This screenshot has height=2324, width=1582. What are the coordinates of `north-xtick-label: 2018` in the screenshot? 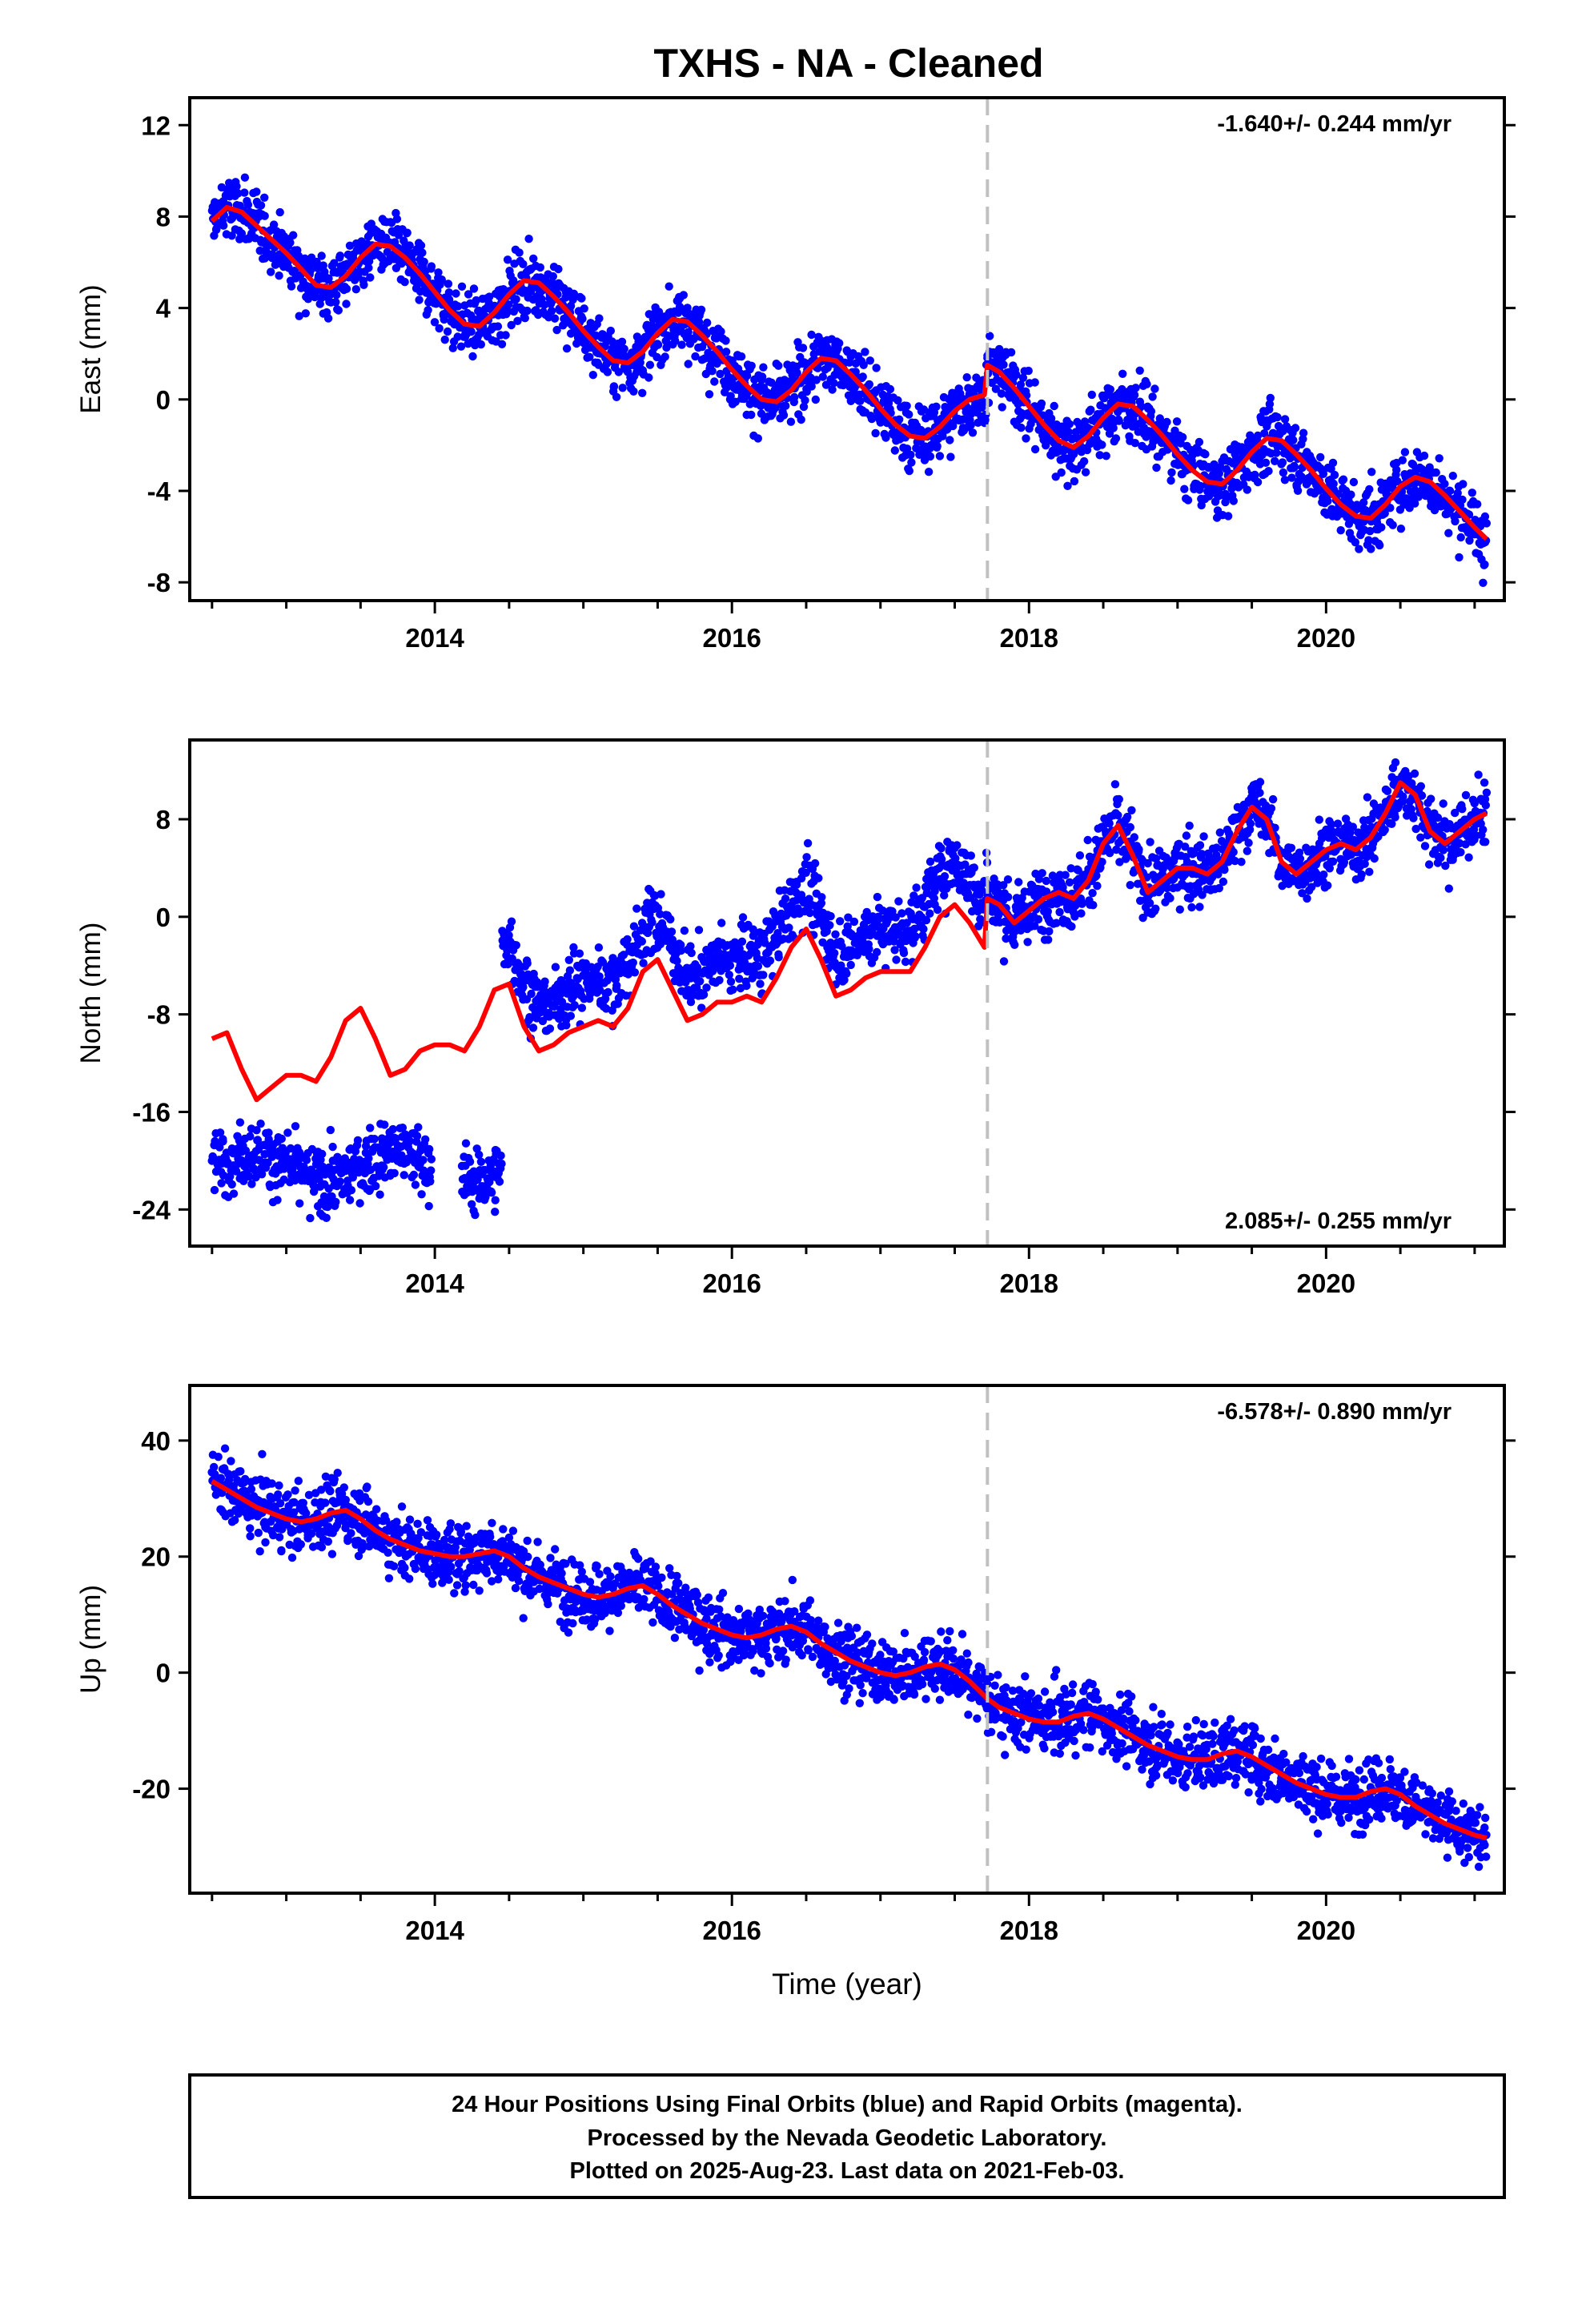 It's located at (1029, 1283).